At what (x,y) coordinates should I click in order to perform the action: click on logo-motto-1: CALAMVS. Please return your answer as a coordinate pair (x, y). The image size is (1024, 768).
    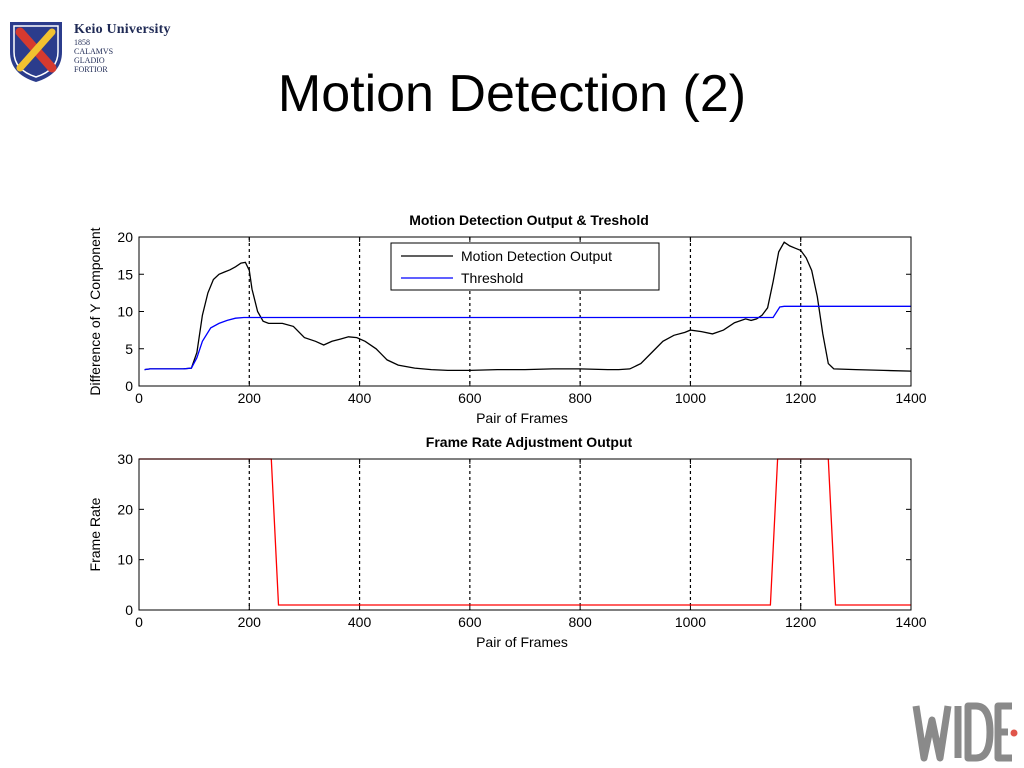
    Looking at the image, I should click on (94, 51).